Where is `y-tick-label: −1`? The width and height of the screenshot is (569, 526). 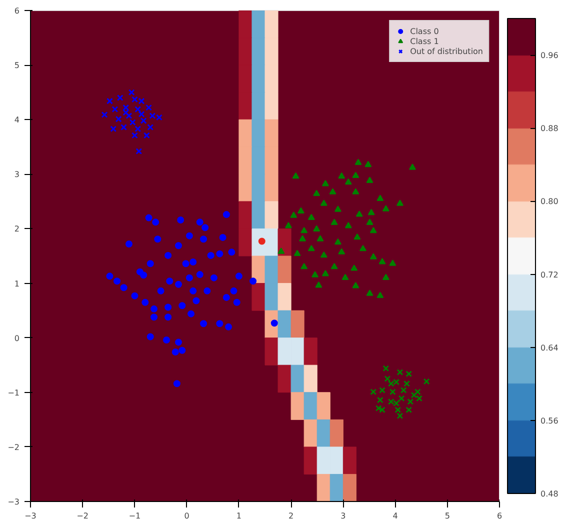
y-tick-label: −1 is located at coordinates (14, 393).